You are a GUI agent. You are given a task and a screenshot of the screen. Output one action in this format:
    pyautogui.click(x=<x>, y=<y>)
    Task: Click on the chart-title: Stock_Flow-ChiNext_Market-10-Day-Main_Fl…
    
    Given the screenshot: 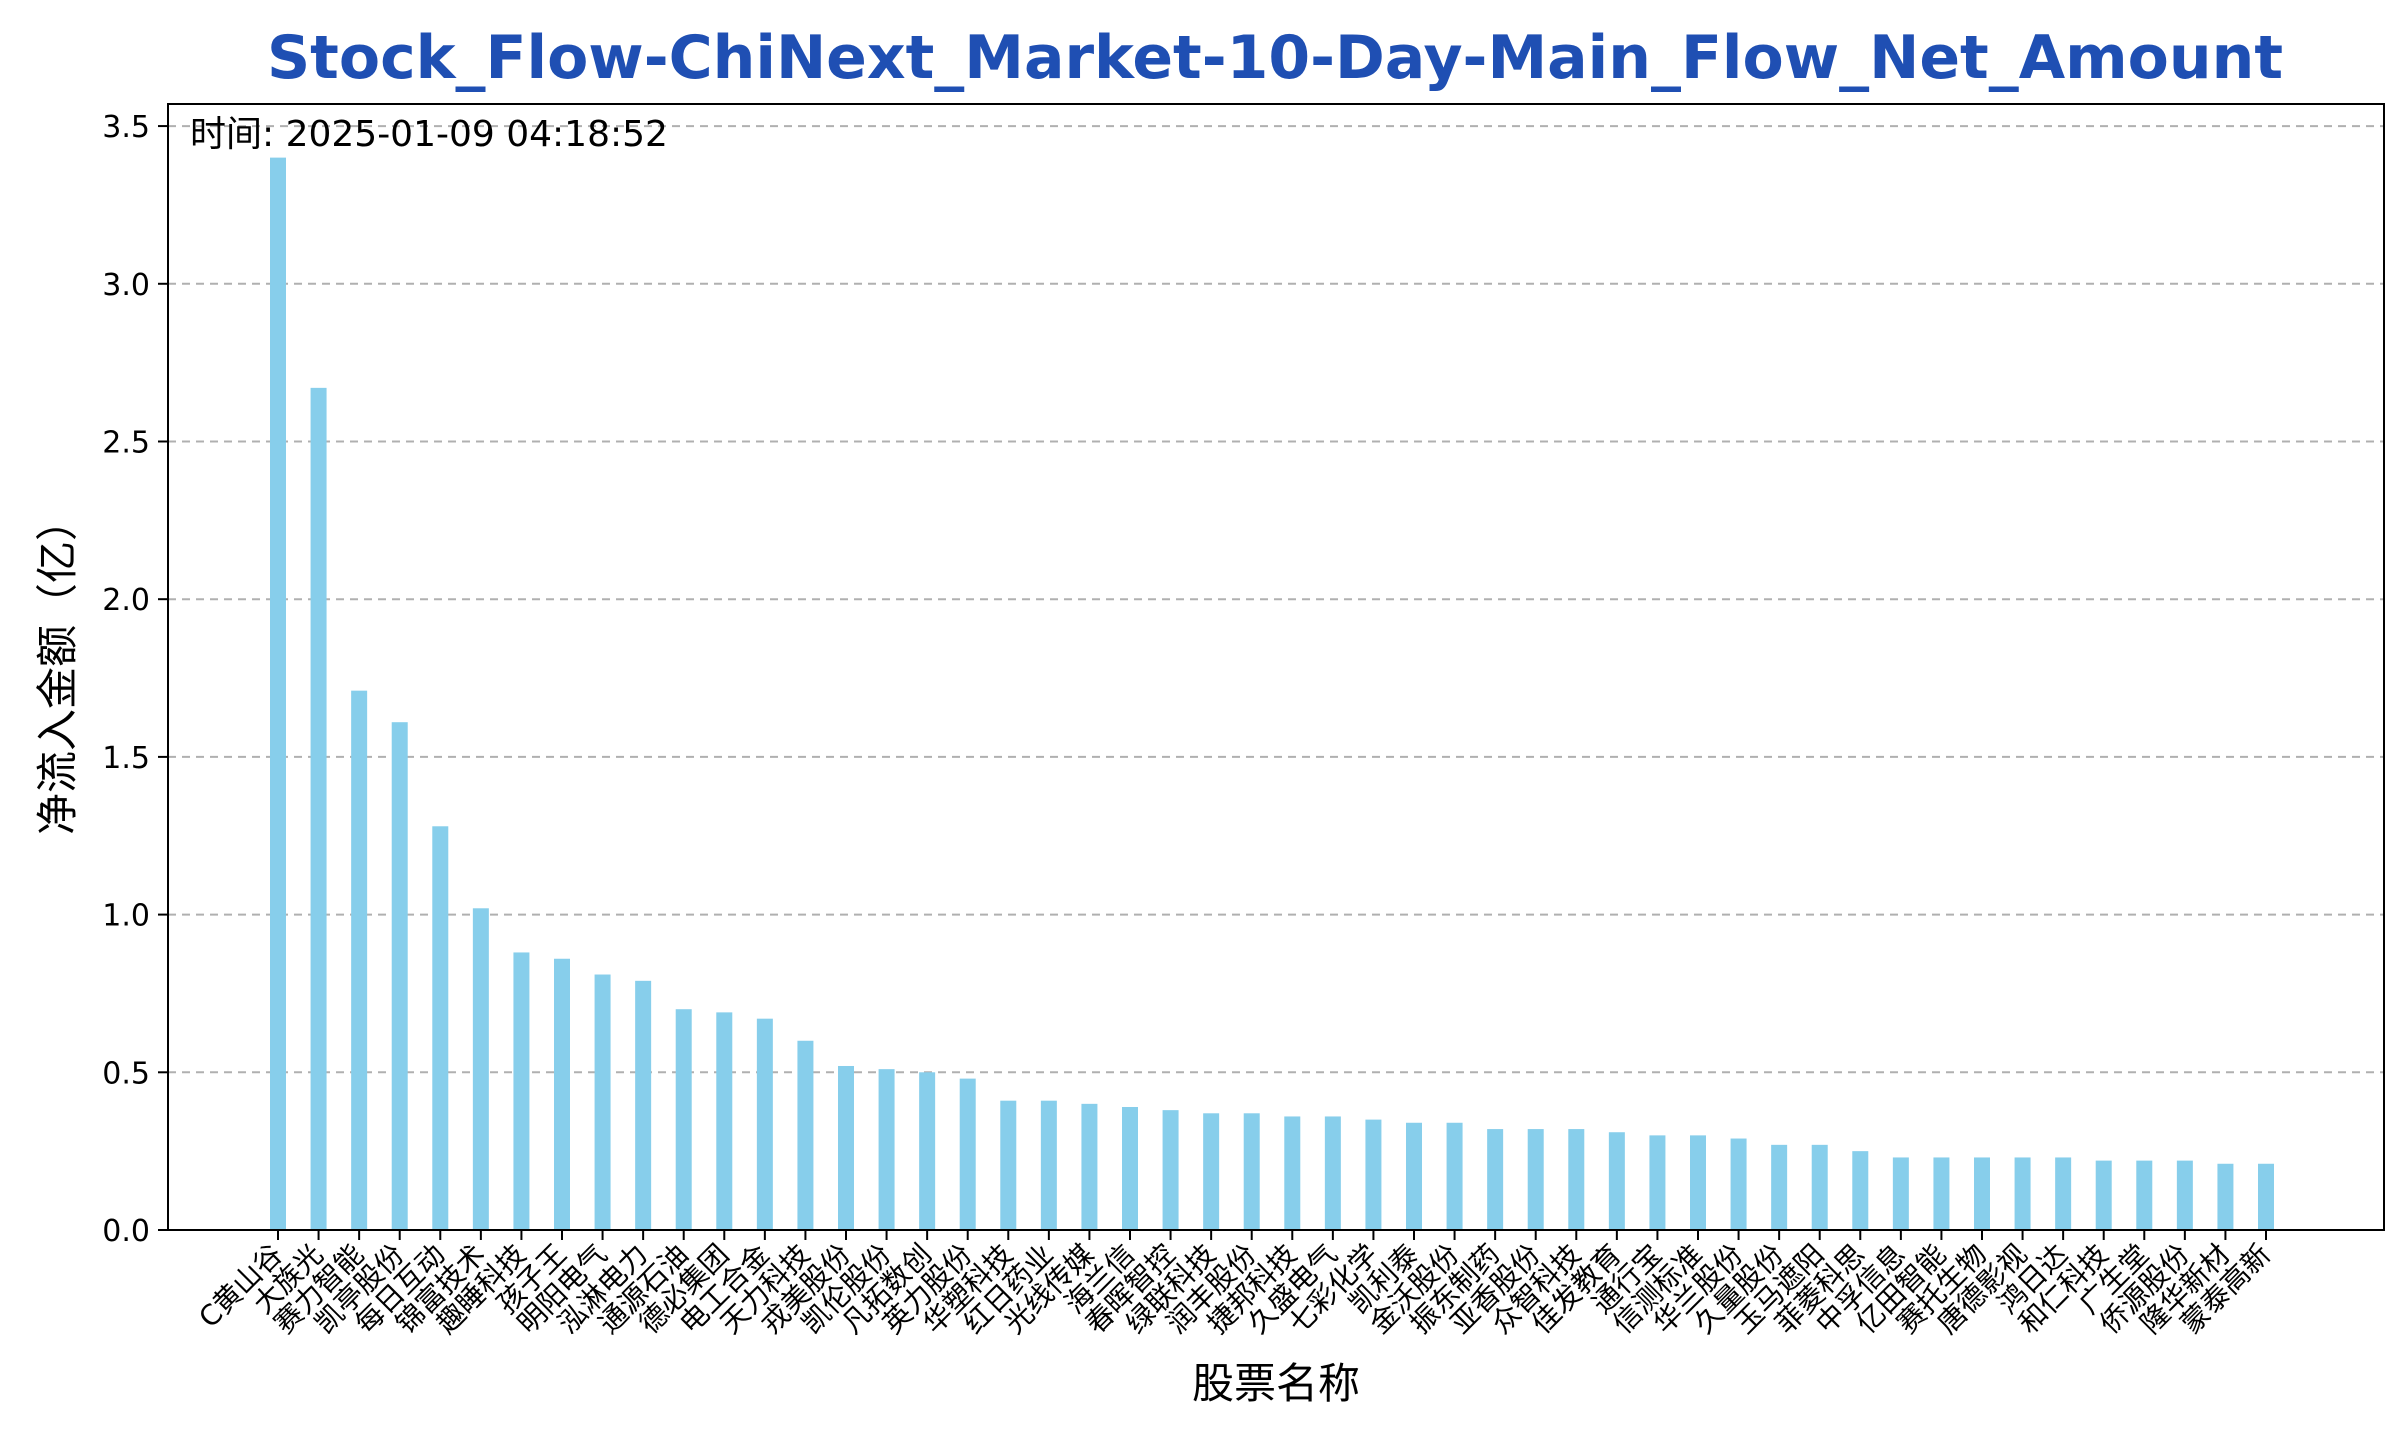 What is the action you would take?
    pyautogui.click(x=1275, y=58)
    